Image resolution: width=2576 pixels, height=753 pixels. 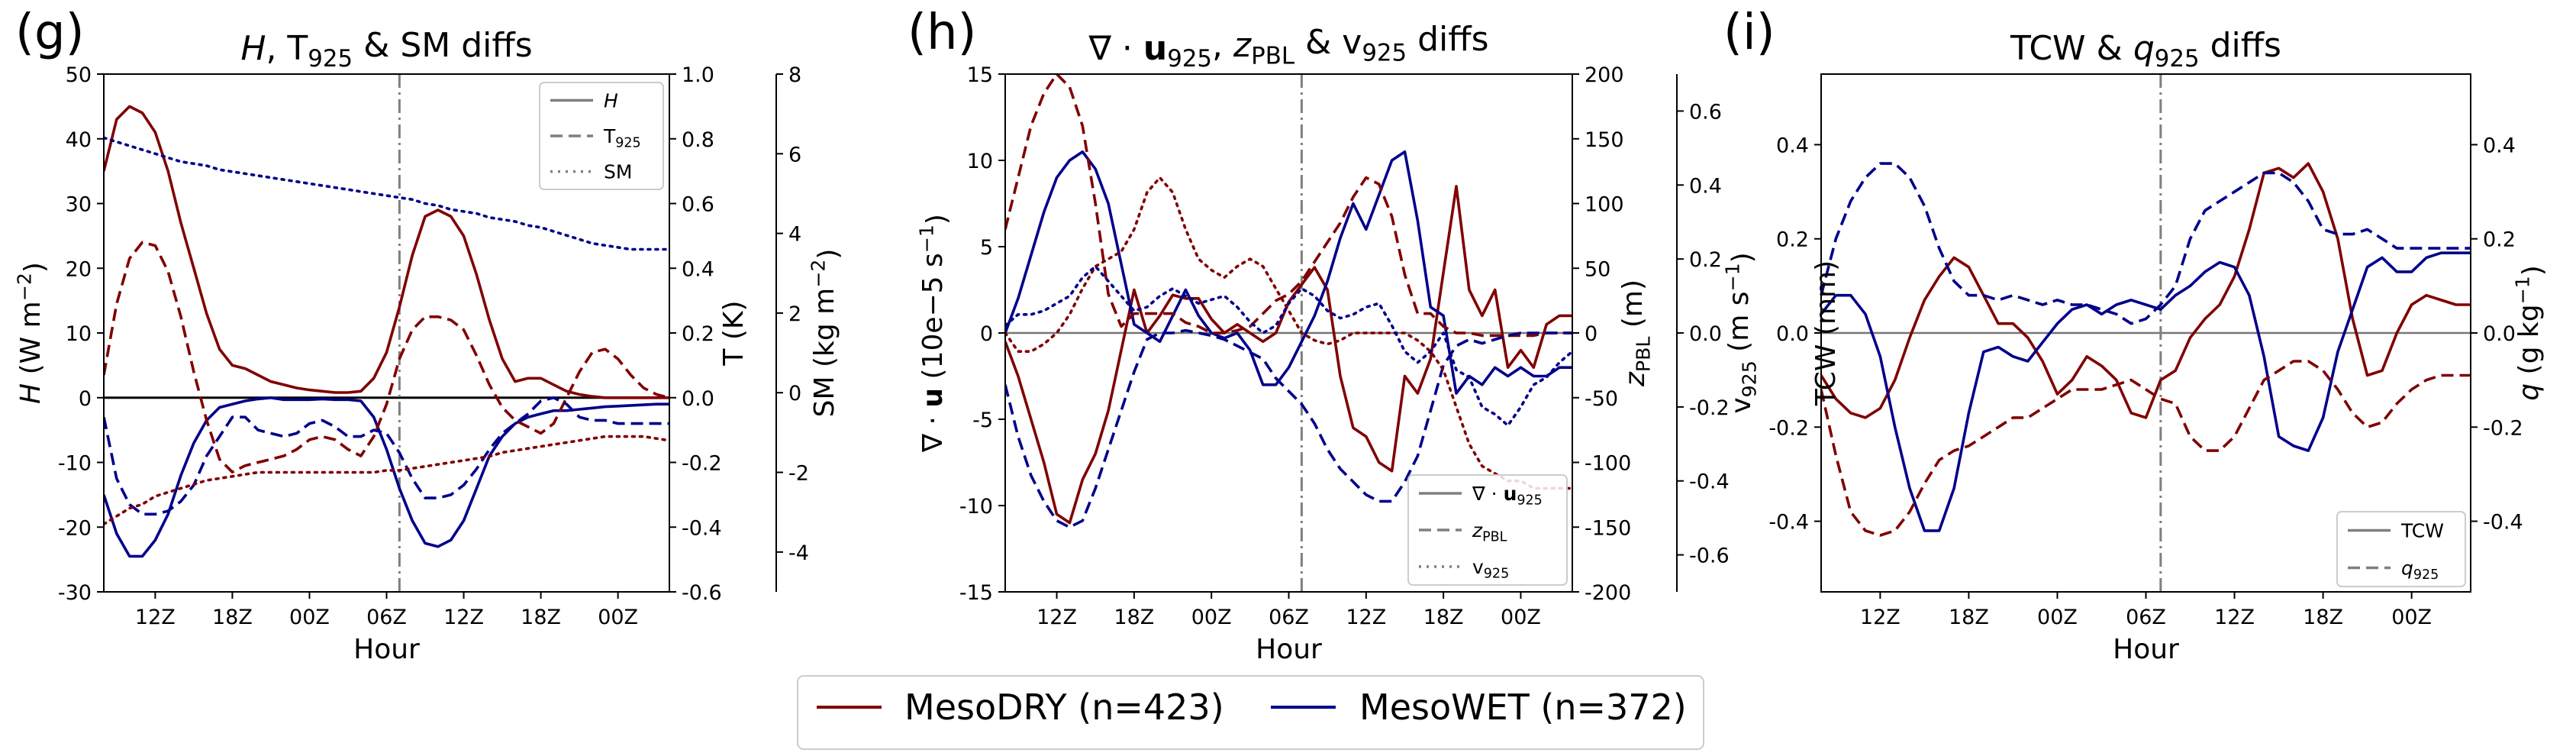 I want to click on series-mesowet-v925, so click(x=1289, y=346).